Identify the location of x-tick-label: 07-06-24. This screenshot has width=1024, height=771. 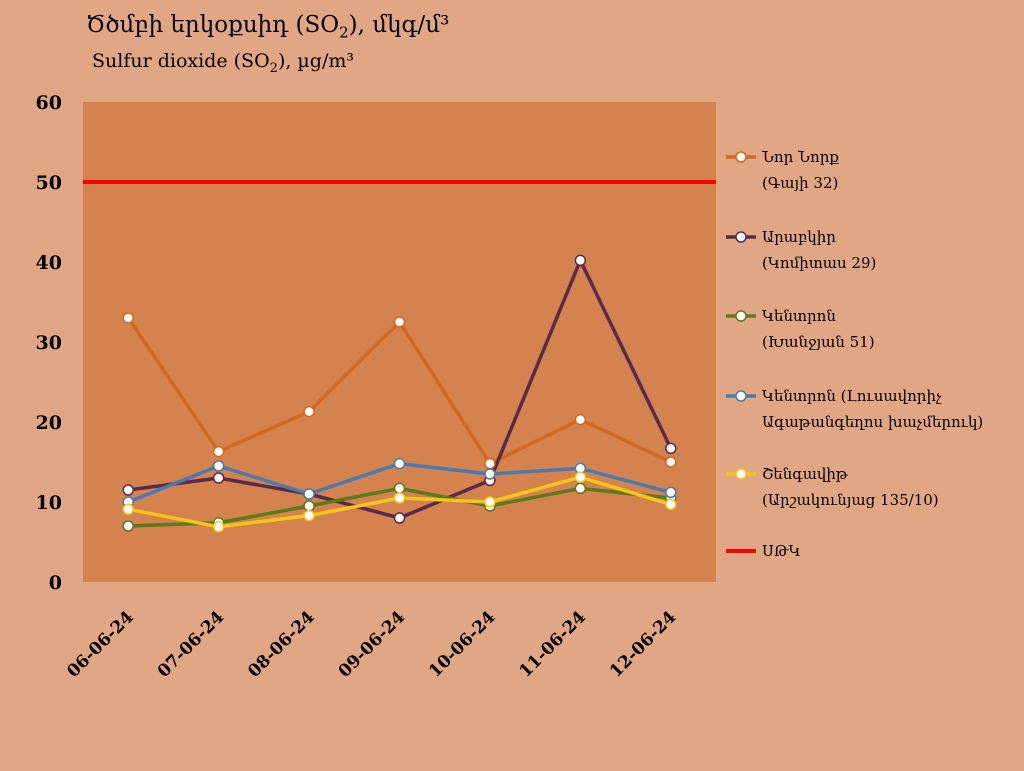
(191, 644).